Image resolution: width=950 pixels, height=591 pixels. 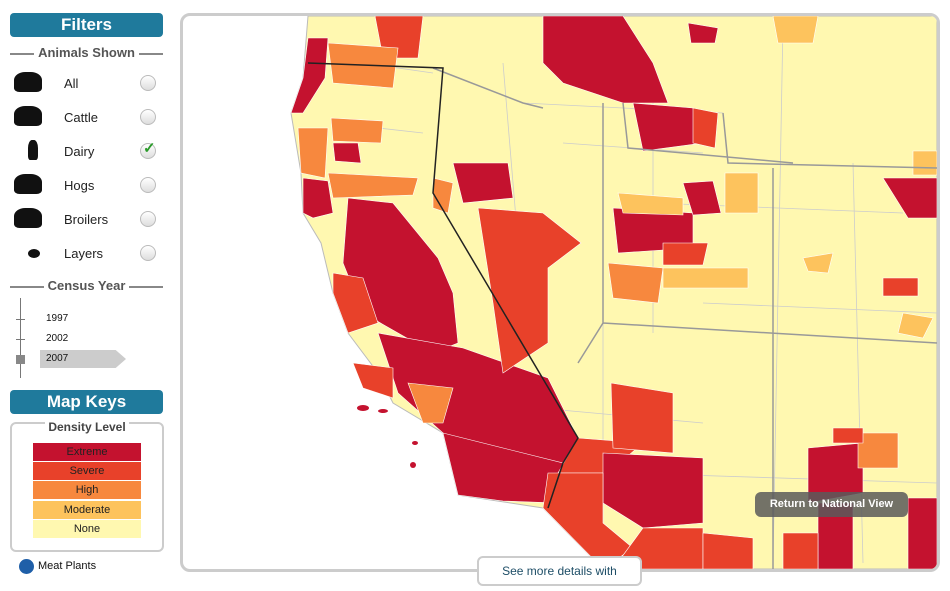 What do you see at coordinates (85, 83) in the screenshot?
I see `animal-option: All` at bounding box center [85, 83].